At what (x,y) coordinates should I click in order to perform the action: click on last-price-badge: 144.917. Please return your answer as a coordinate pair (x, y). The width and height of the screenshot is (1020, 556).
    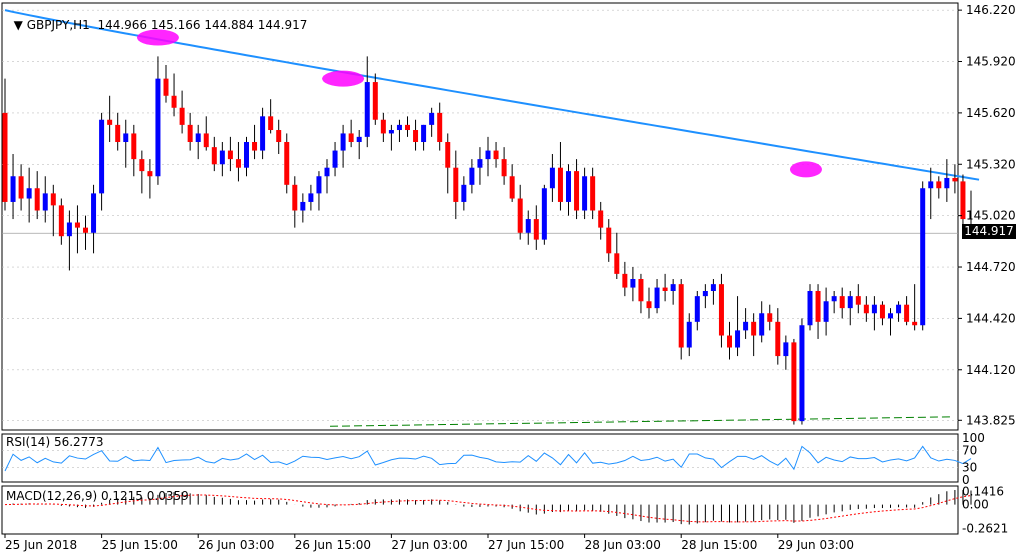
    Looking at the image, I should click on (989, 231).